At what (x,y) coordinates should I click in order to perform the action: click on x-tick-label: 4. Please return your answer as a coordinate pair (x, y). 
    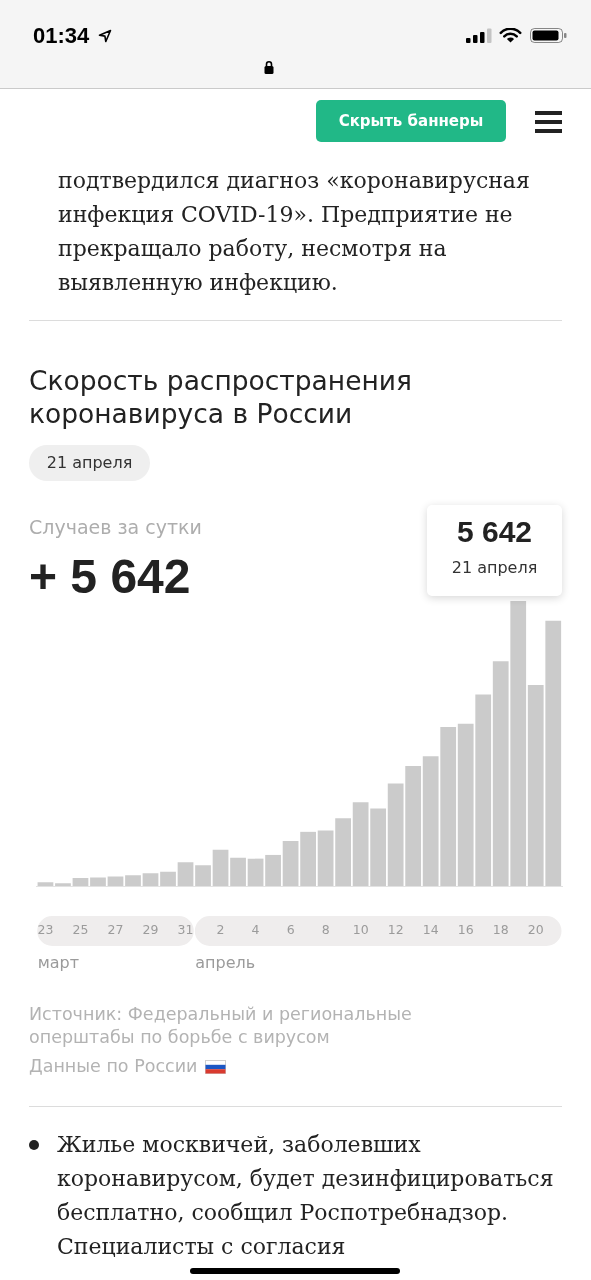
    Looking at the image, I should click on (255, 929).